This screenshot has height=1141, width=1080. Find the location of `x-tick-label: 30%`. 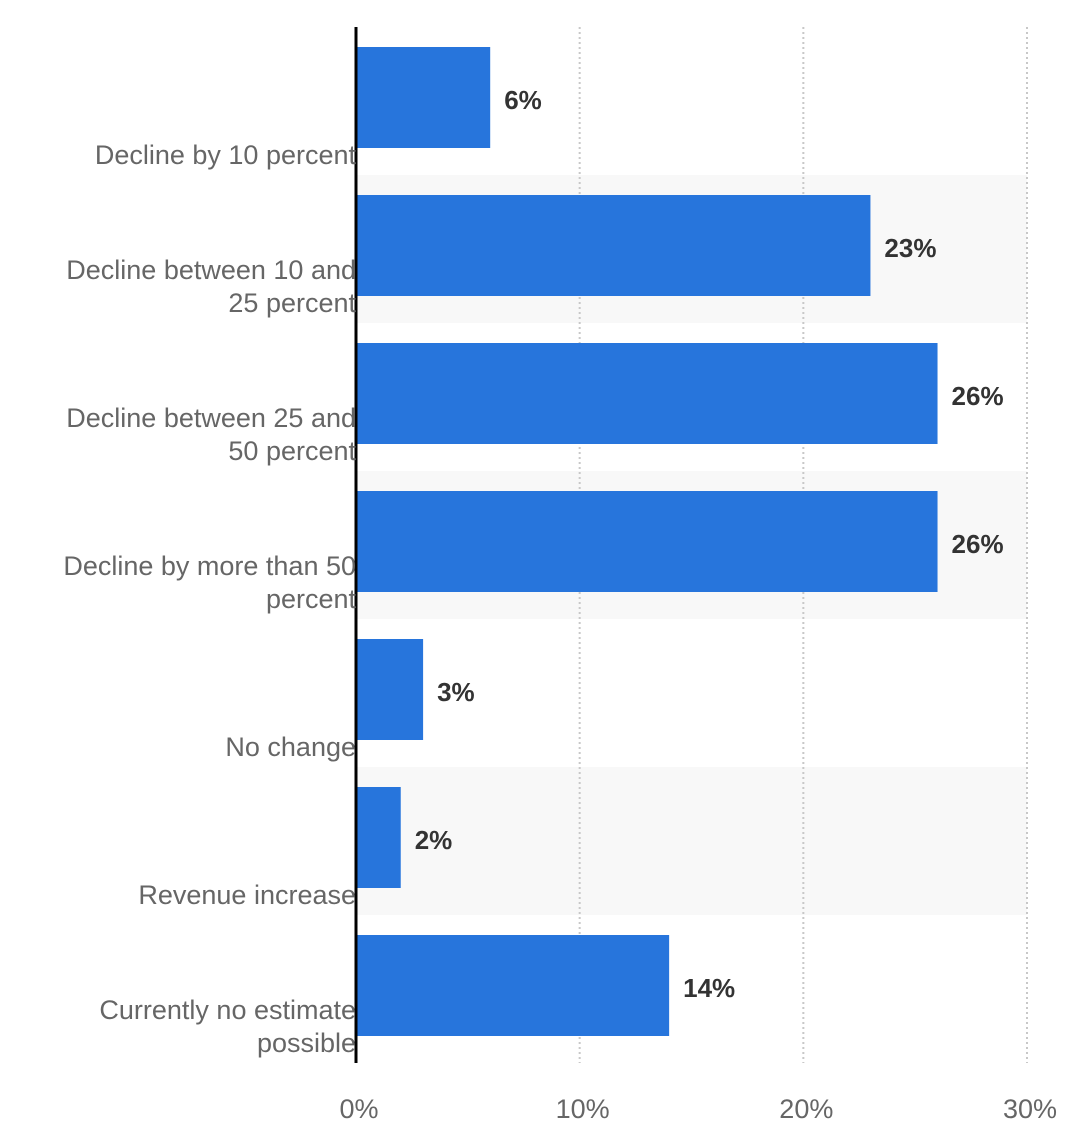

x-tick-label: 30% is located at coordinates (1030, 1109).